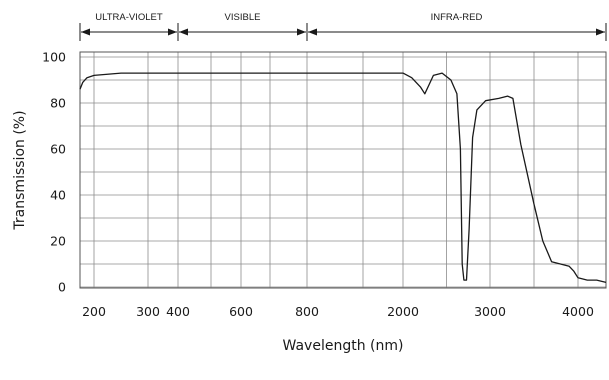 This screenshot has height=380, width=609. What do you see at coordinates (578, 311) in the screenshot?
I see `x-tick-label: 4000` at bounding box center [578, 311].